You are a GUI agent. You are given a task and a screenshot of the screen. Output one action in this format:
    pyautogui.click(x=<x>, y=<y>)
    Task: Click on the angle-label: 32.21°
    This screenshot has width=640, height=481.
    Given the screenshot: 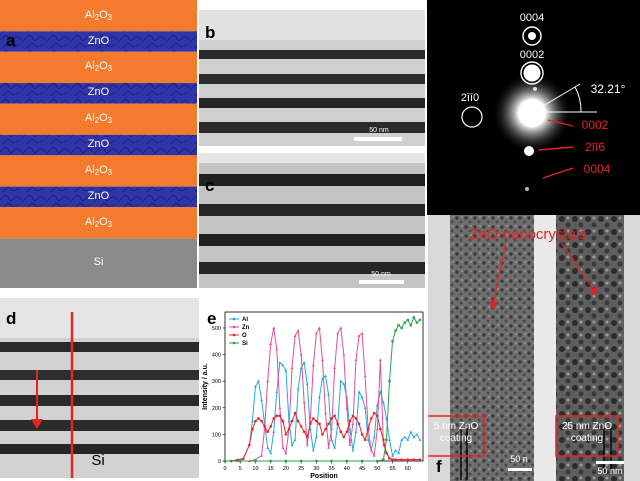 What is the action you would take?
    pyautogui.click(x=608, y=89)
    